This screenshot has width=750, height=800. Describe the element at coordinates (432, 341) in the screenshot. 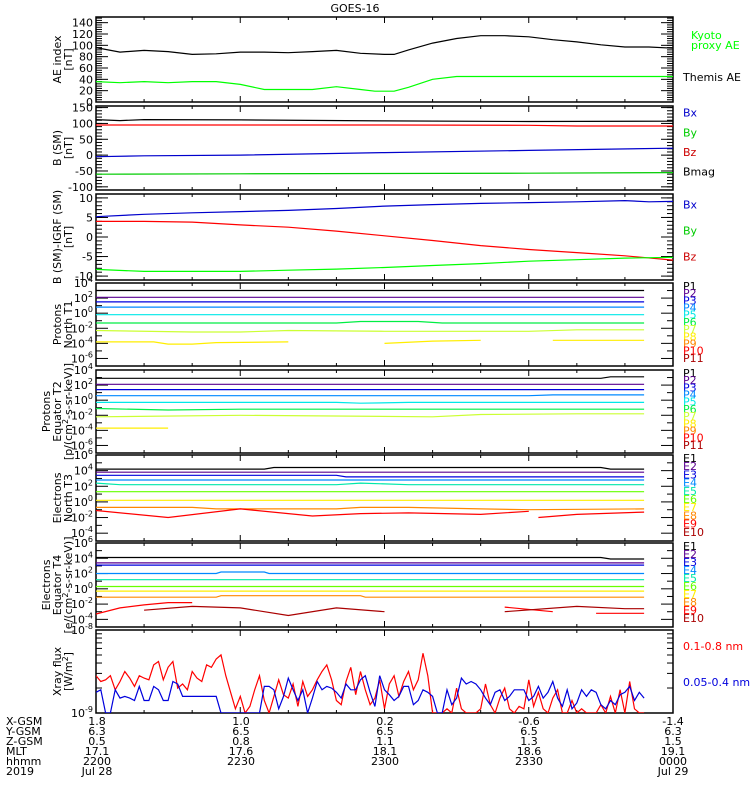

I see `series-line-p8` at that location.